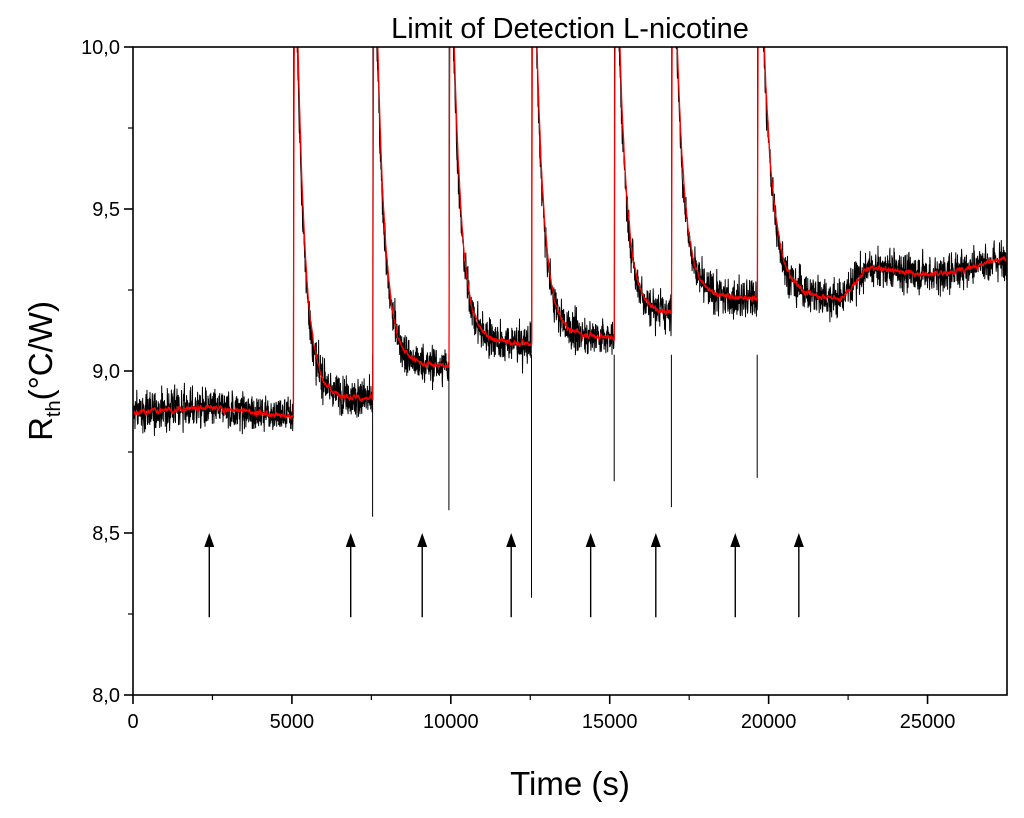 The height and width of the screenshot is (818, 1024). What do you see at coordinates (769, 722) in the screenshot?
I see `x-tick-label: 20000` at bounding box center [769, 722].